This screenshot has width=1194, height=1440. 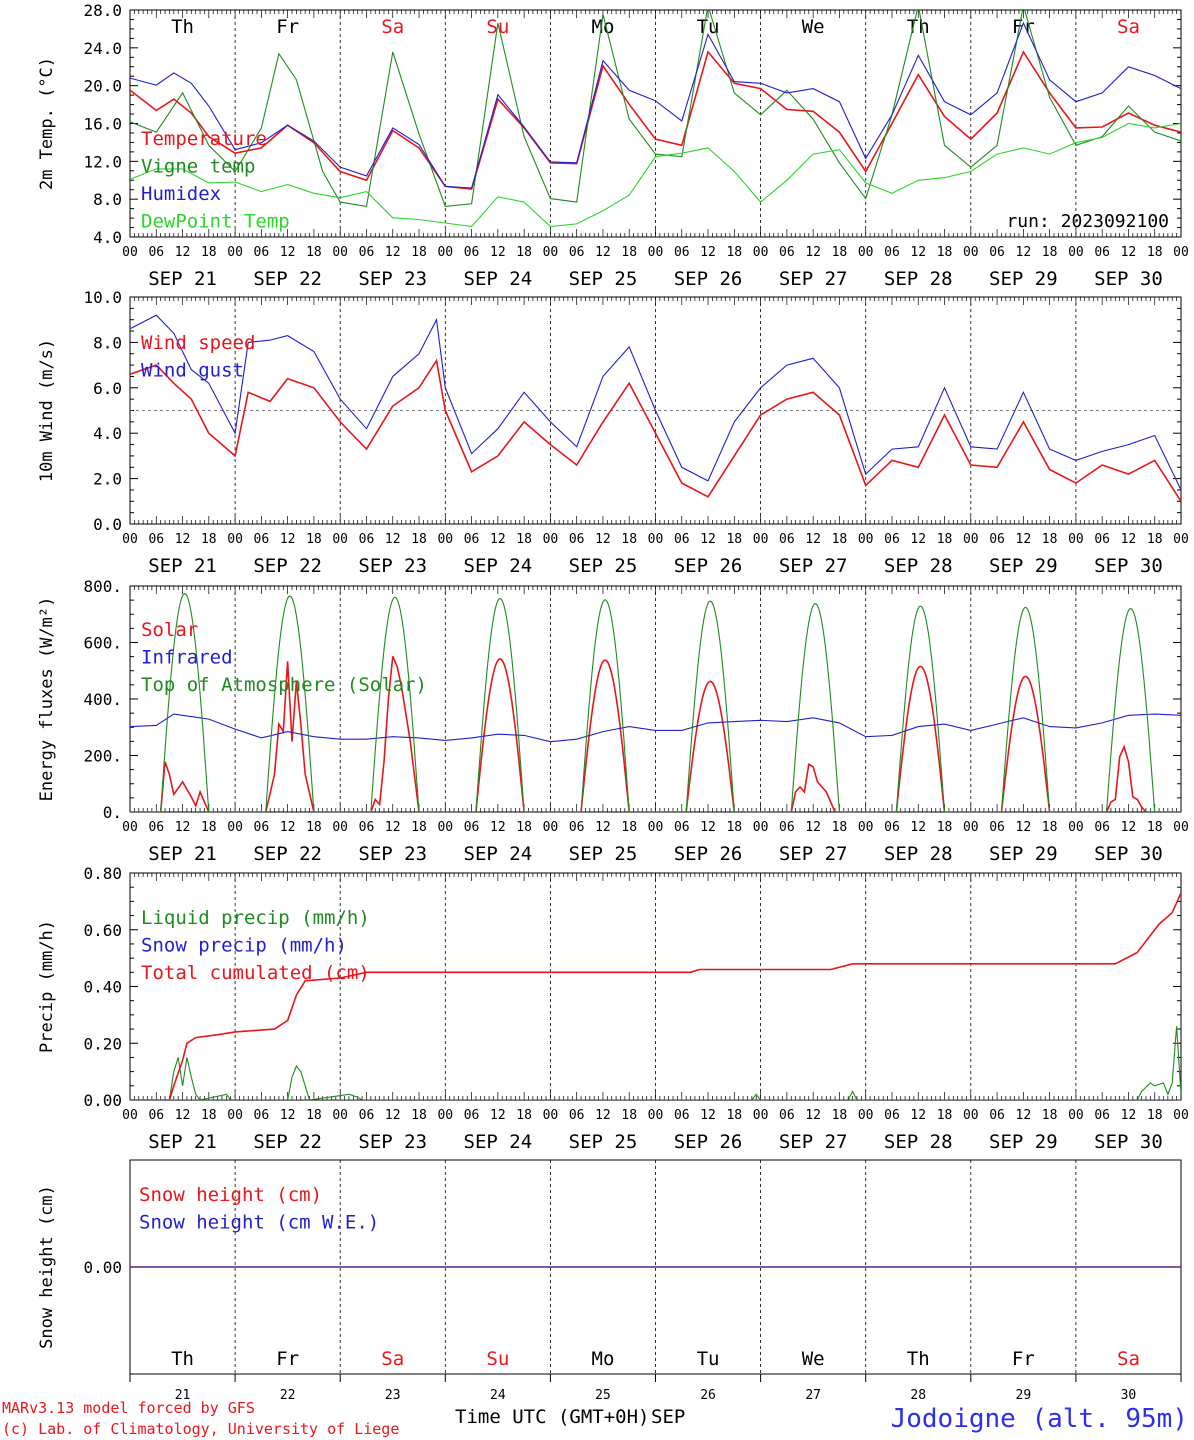 I want to click on legend-entry: Snow height (cm), so click(x=230, y=1195).